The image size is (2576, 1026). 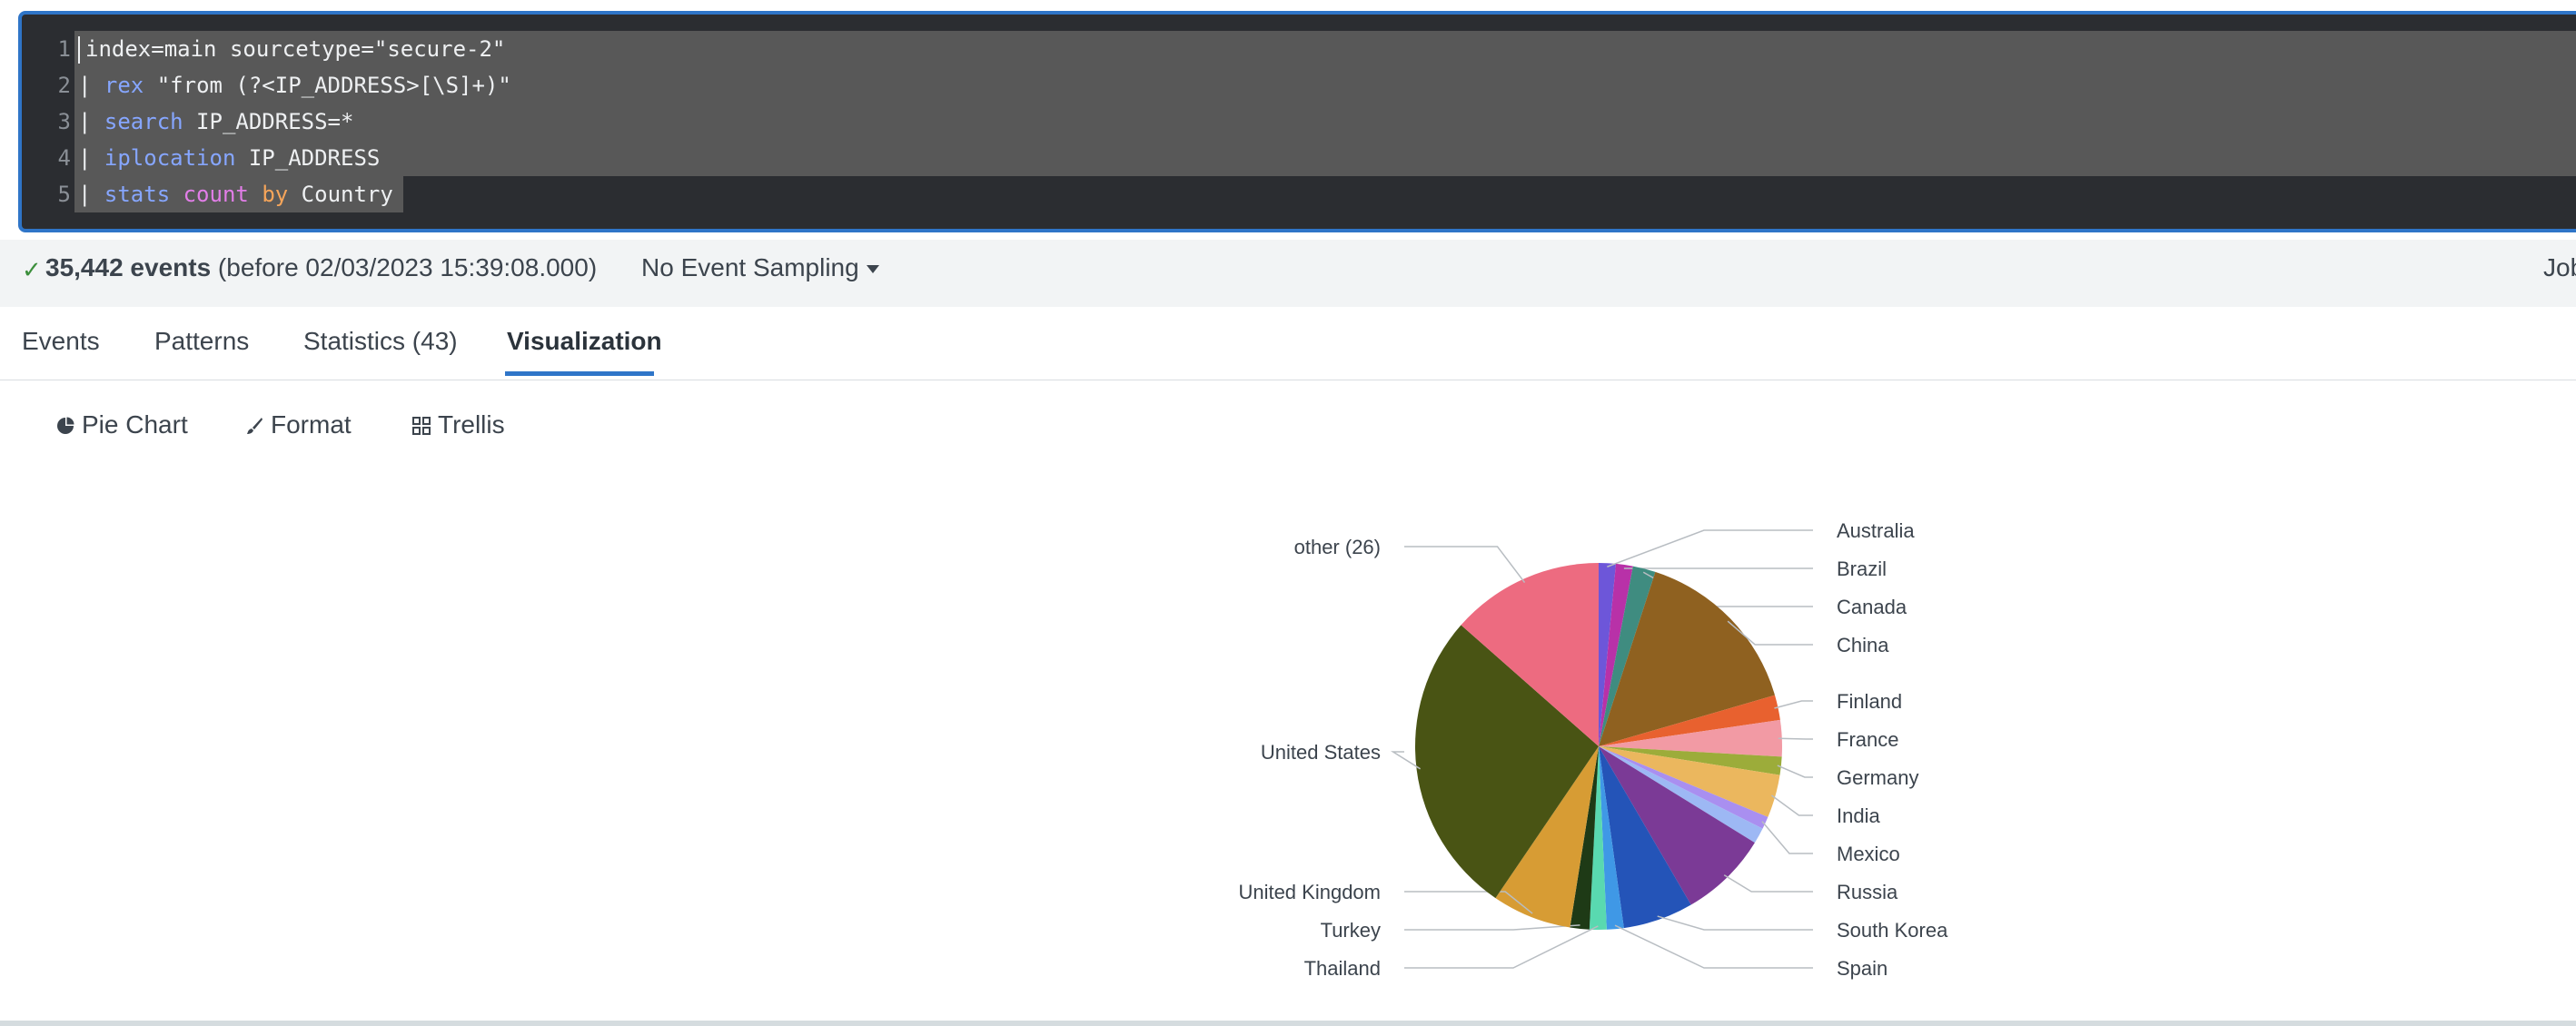 What do you see at coordinates (421, 426) in the screenshot?
I see `grid-icon` at bounding box center [421, 426].